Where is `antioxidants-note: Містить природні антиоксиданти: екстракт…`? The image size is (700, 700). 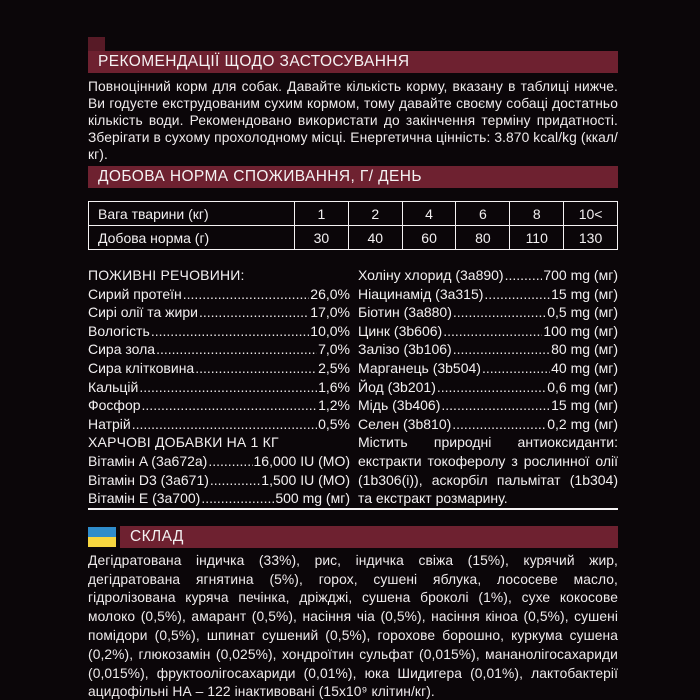 antioxidants-note: Містить природні антиоксиданти: екстракт… is located at coordinates (488, 470).